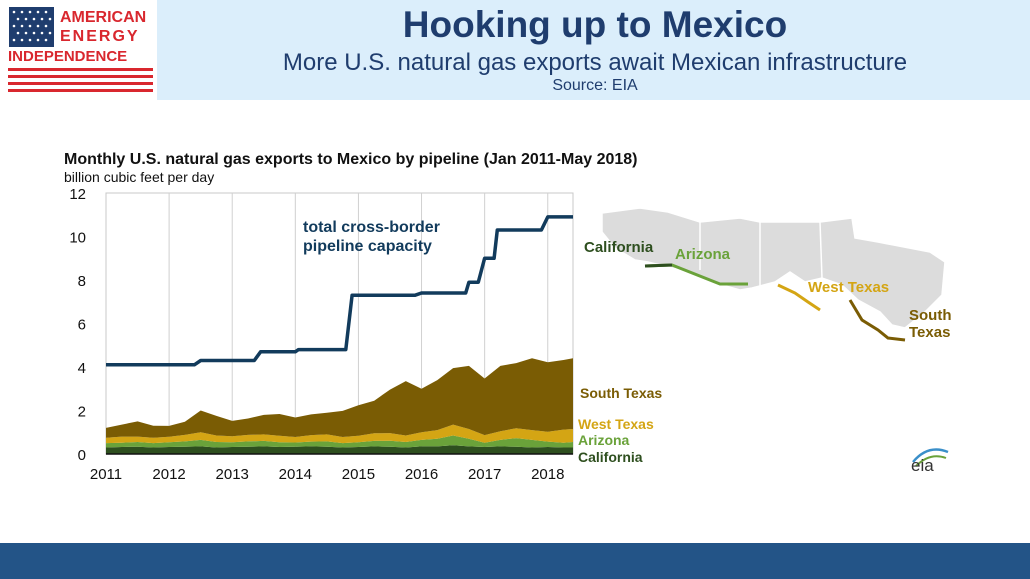 The height and width of the screenshot is (579, 1030). What do you see at coordinates (232, 474) in the screenshot?
I see `x-tick-label-2013: 2013` at bounding box center [232, 474].